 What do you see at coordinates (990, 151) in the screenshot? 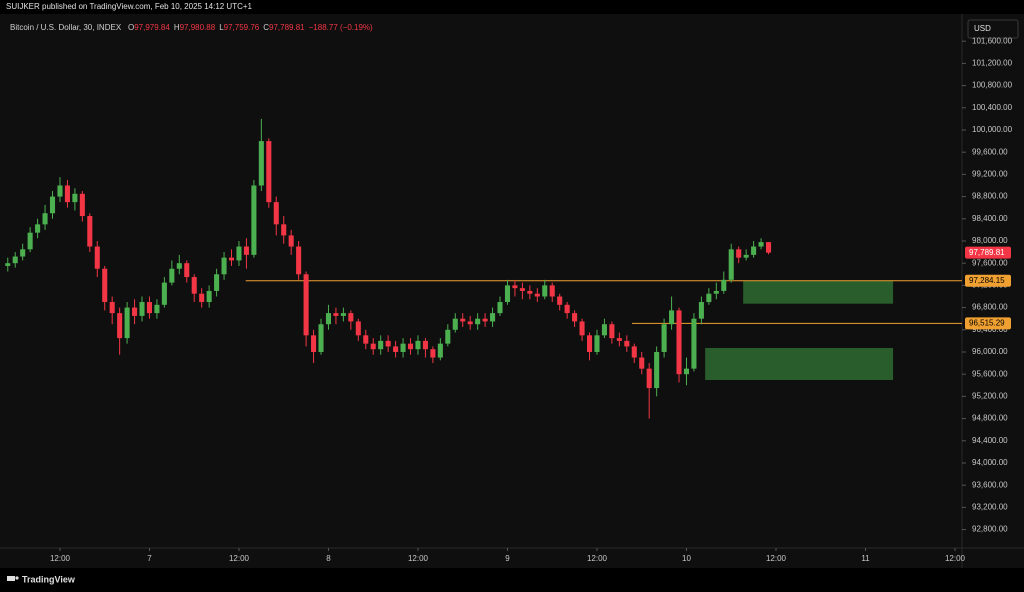
I see `y-tick-label: 99,600.00` at bounding box center [990, 151].